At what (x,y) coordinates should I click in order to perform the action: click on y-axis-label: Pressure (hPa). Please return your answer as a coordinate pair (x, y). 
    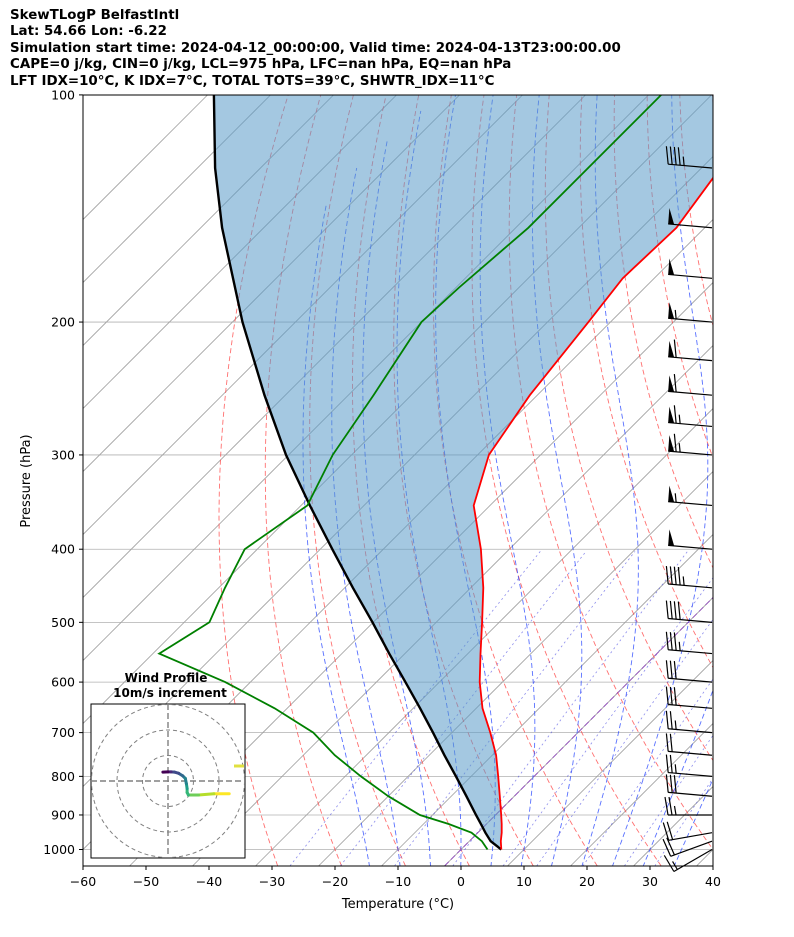
    Looking at the image, I should click on (26, 480).